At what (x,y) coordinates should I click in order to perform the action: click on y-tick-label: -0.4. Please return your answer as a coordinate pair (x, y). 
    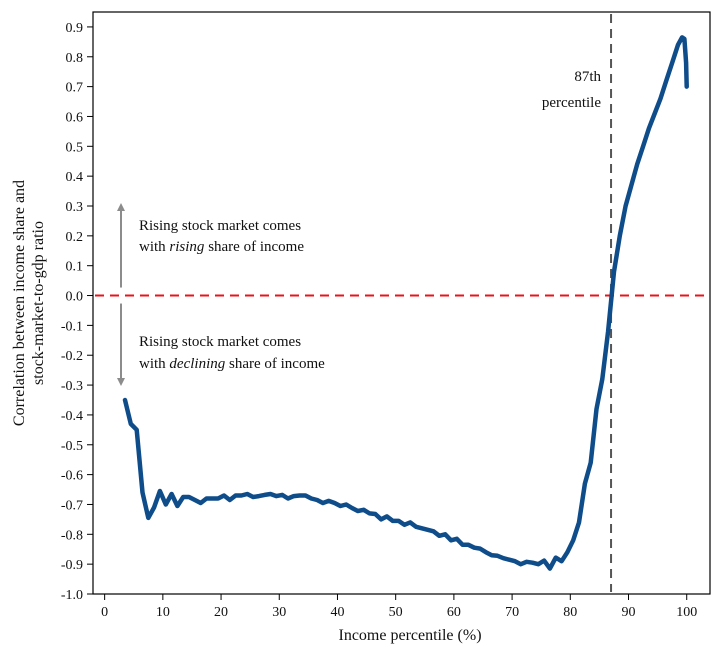
    Looking at the image, I should click on (72, 416).